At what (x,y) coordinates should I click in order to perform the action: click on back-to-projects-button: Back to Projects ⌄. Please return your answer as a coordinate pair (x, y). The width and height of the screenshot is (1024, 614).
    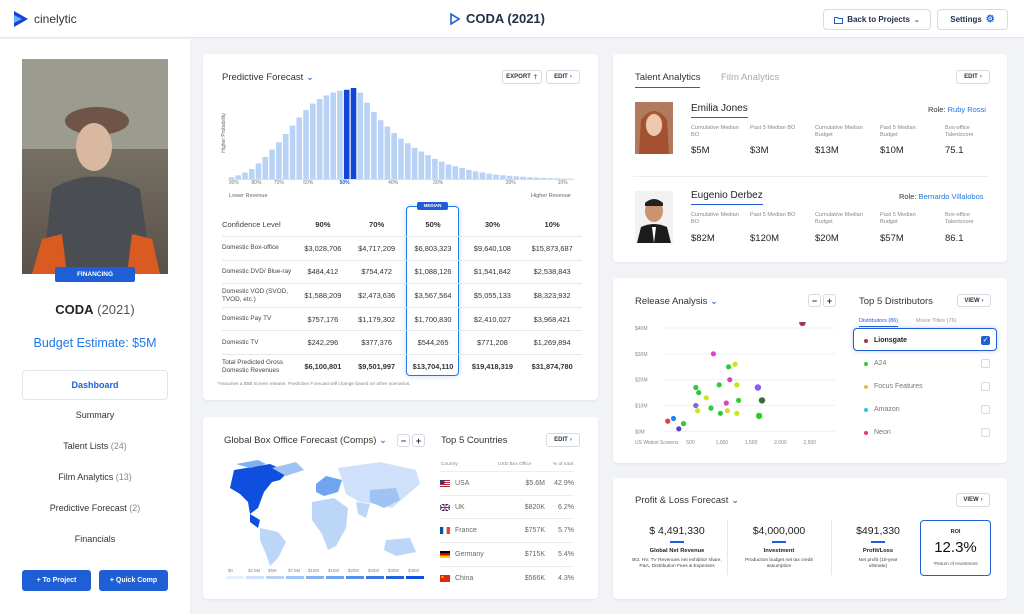
    Looking at the image, I should click on (877, 19).